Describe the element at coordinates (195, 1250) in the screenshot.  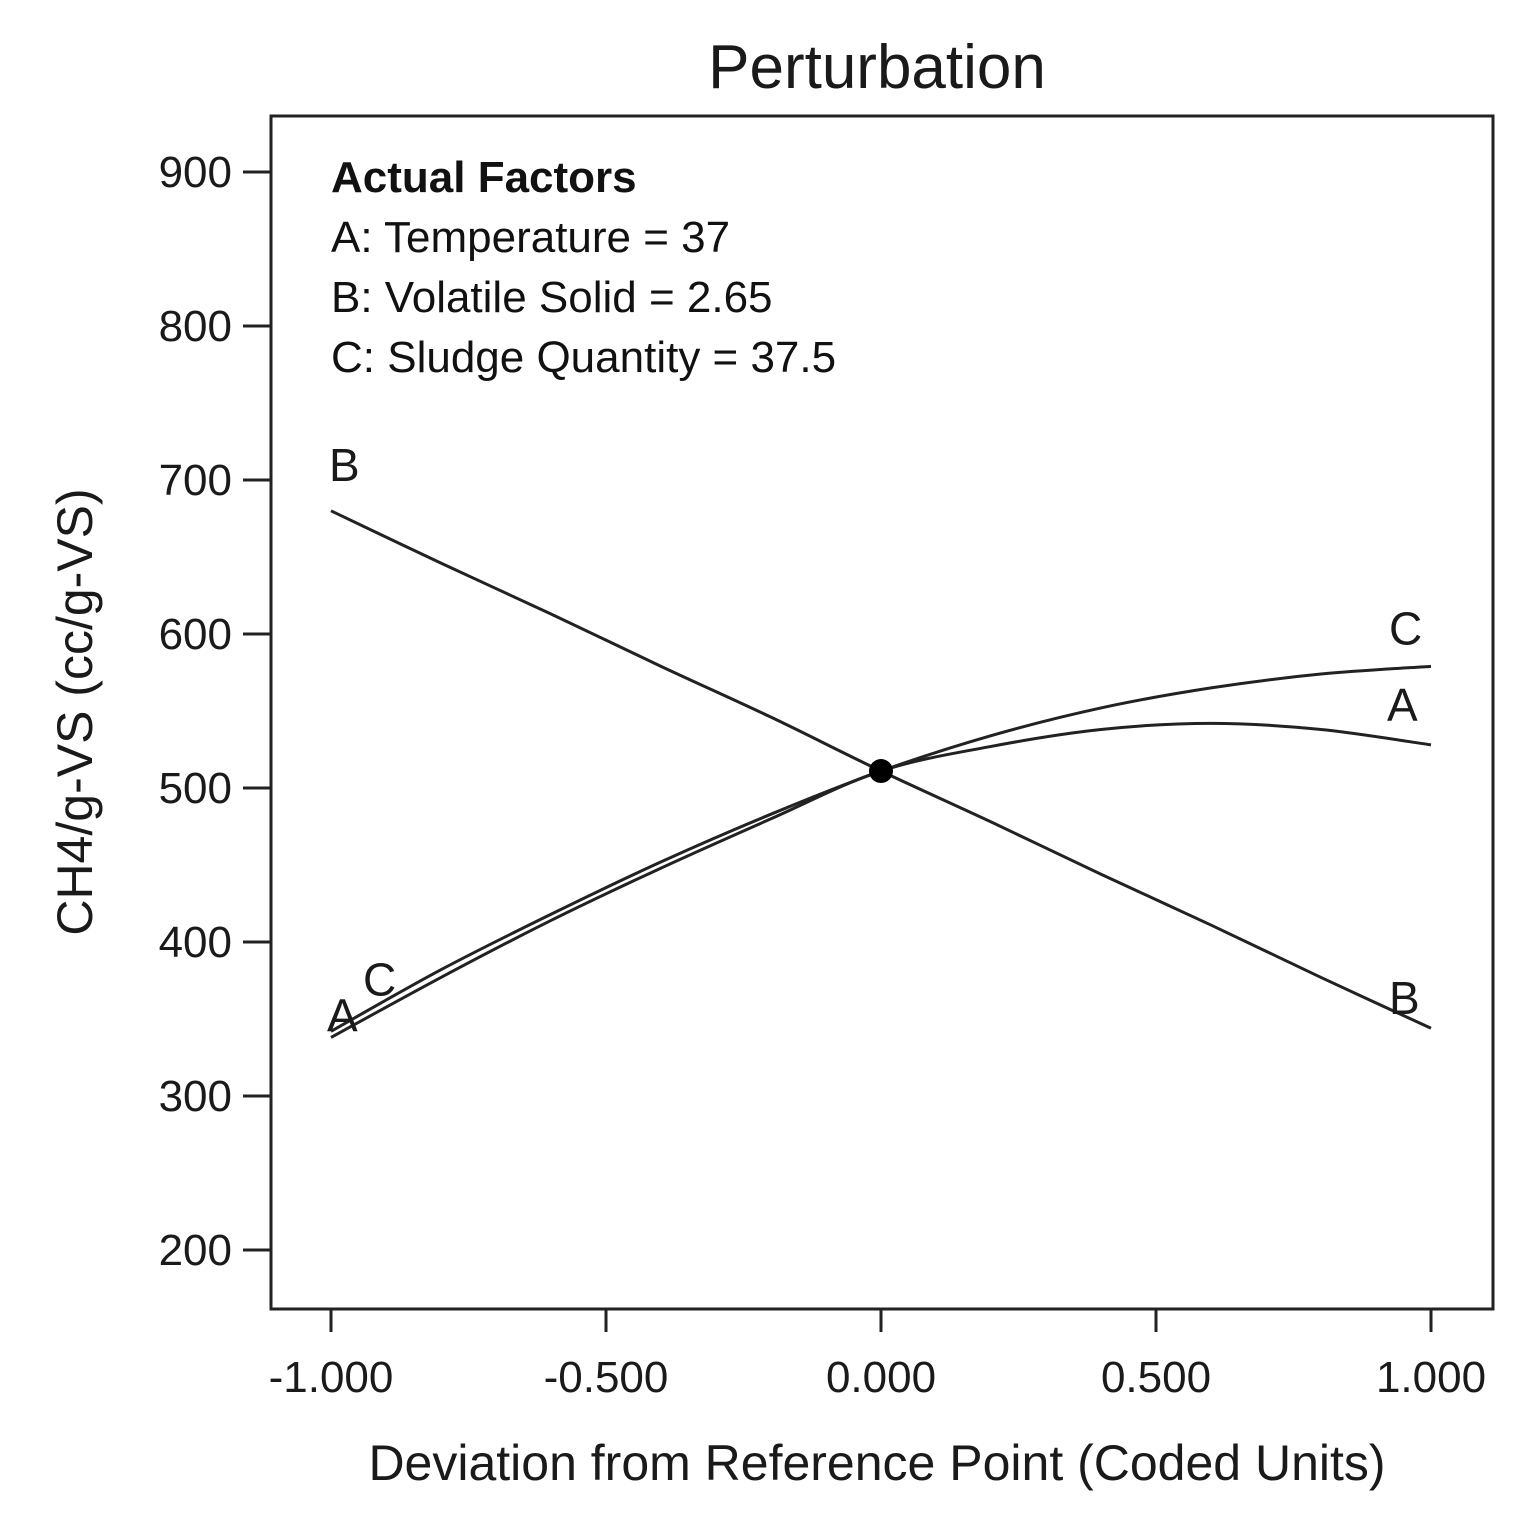
I see `y-tick-label: 200` at that location.